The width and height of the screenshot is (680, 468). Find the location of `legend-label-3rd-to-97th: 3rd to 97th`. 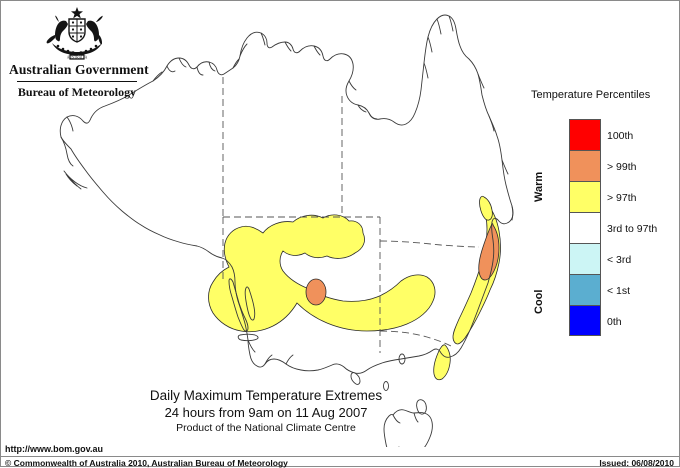

legend-label-3rd-to-97th: 3rd to 97th is located at coordinates (632, 229).